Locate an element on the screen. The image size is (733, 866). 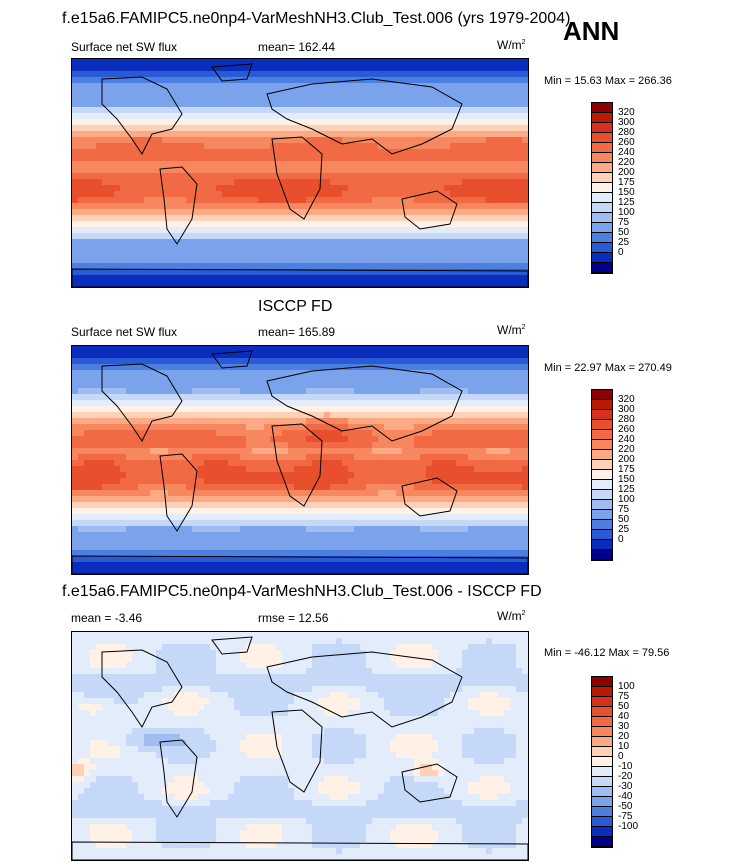
panel-3-colorbar: 100 75 50 40 30 20 10 0 -10 -20 -30 -40 -50 -75 -100 is located at coordinates (614, 762).